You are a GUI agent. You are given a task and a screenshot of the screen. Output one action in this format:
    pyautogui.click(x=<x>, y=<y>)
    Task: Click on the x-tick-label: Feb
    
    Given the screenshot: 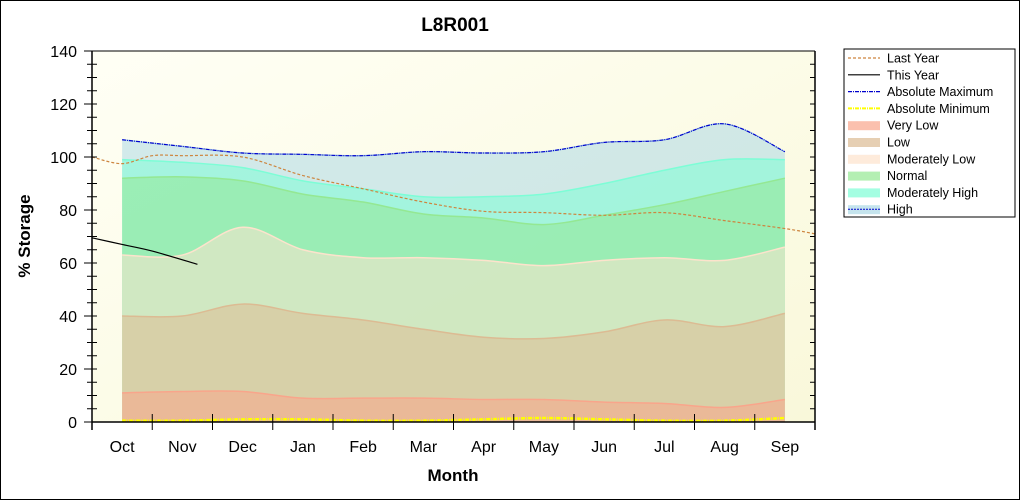 What is the action you would take?
    pyautogui.click(x=363, y=447)
    